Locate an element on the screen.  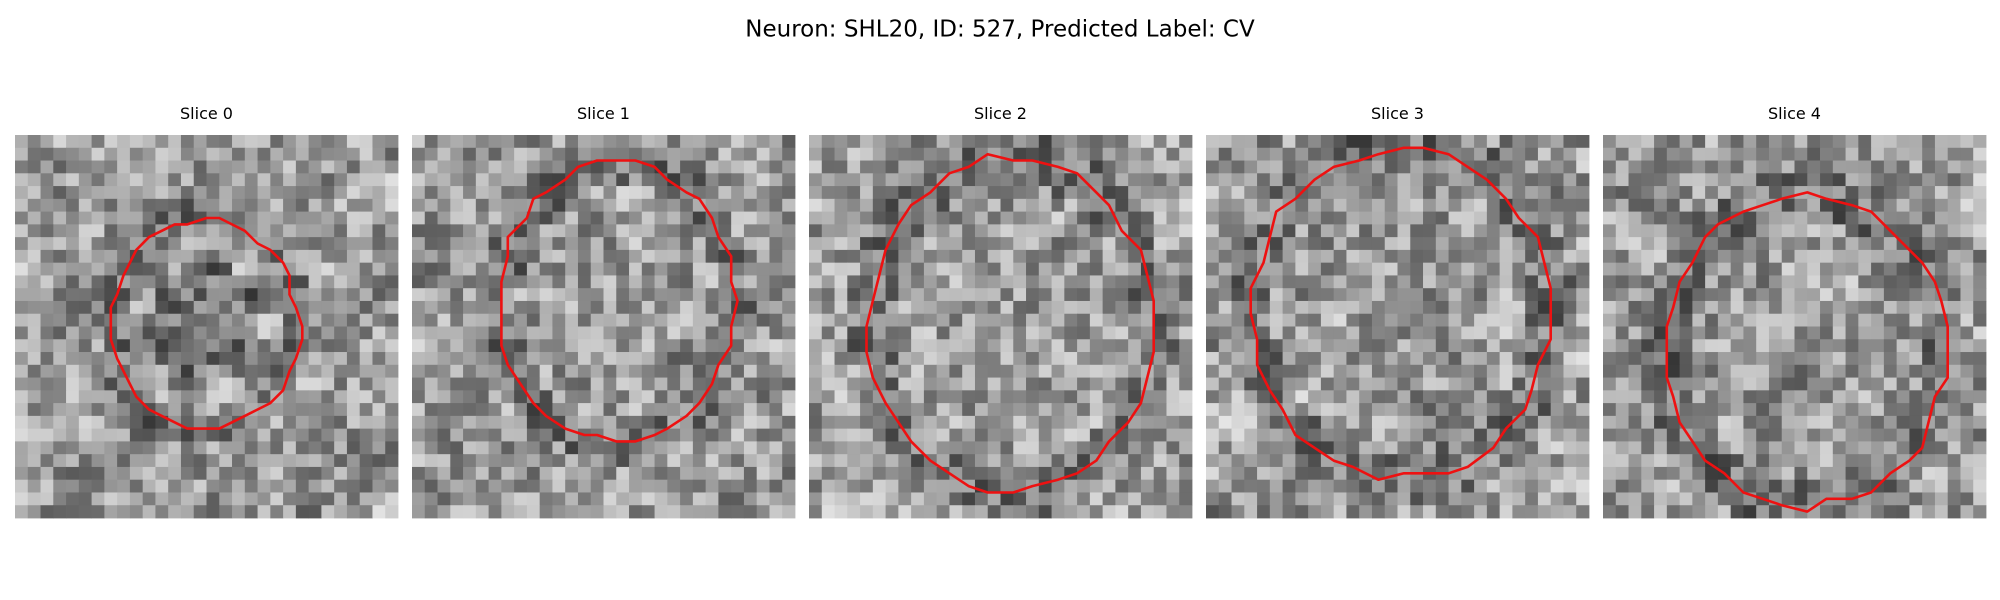
slice-image is located at coordinates (1795, 327).